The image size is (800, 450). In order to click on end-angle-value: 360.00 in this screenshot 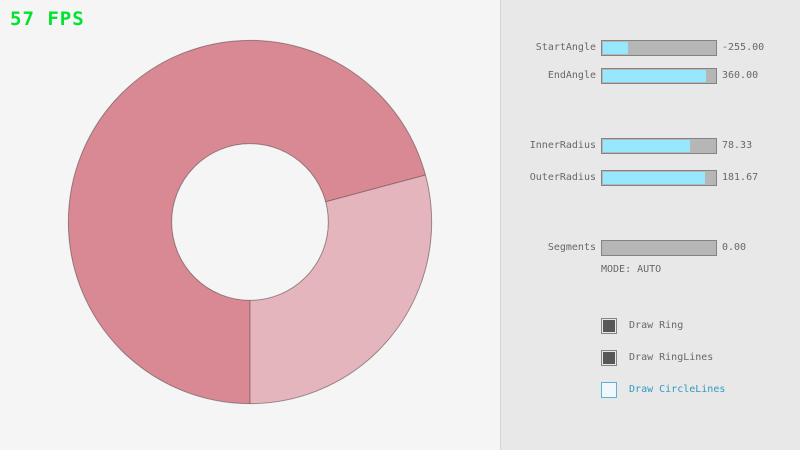, I will do `click(740, 75)`.